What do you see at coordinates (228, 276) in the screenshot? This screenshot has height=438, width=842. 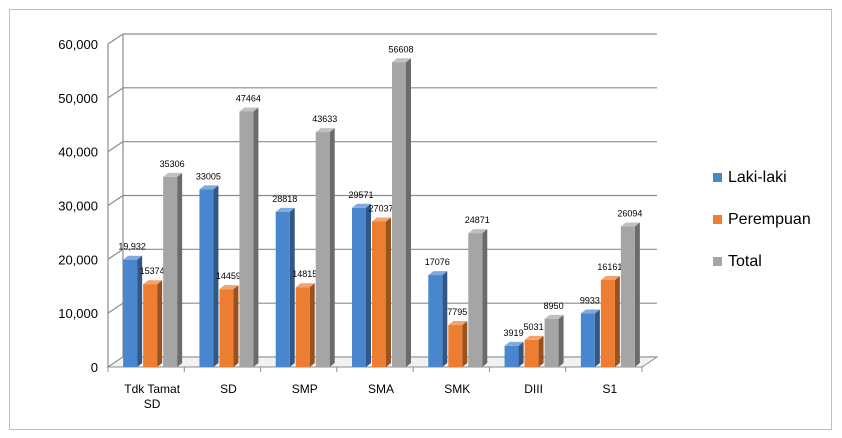 I see `data-label: 14459` at bounding box center [228, 276].